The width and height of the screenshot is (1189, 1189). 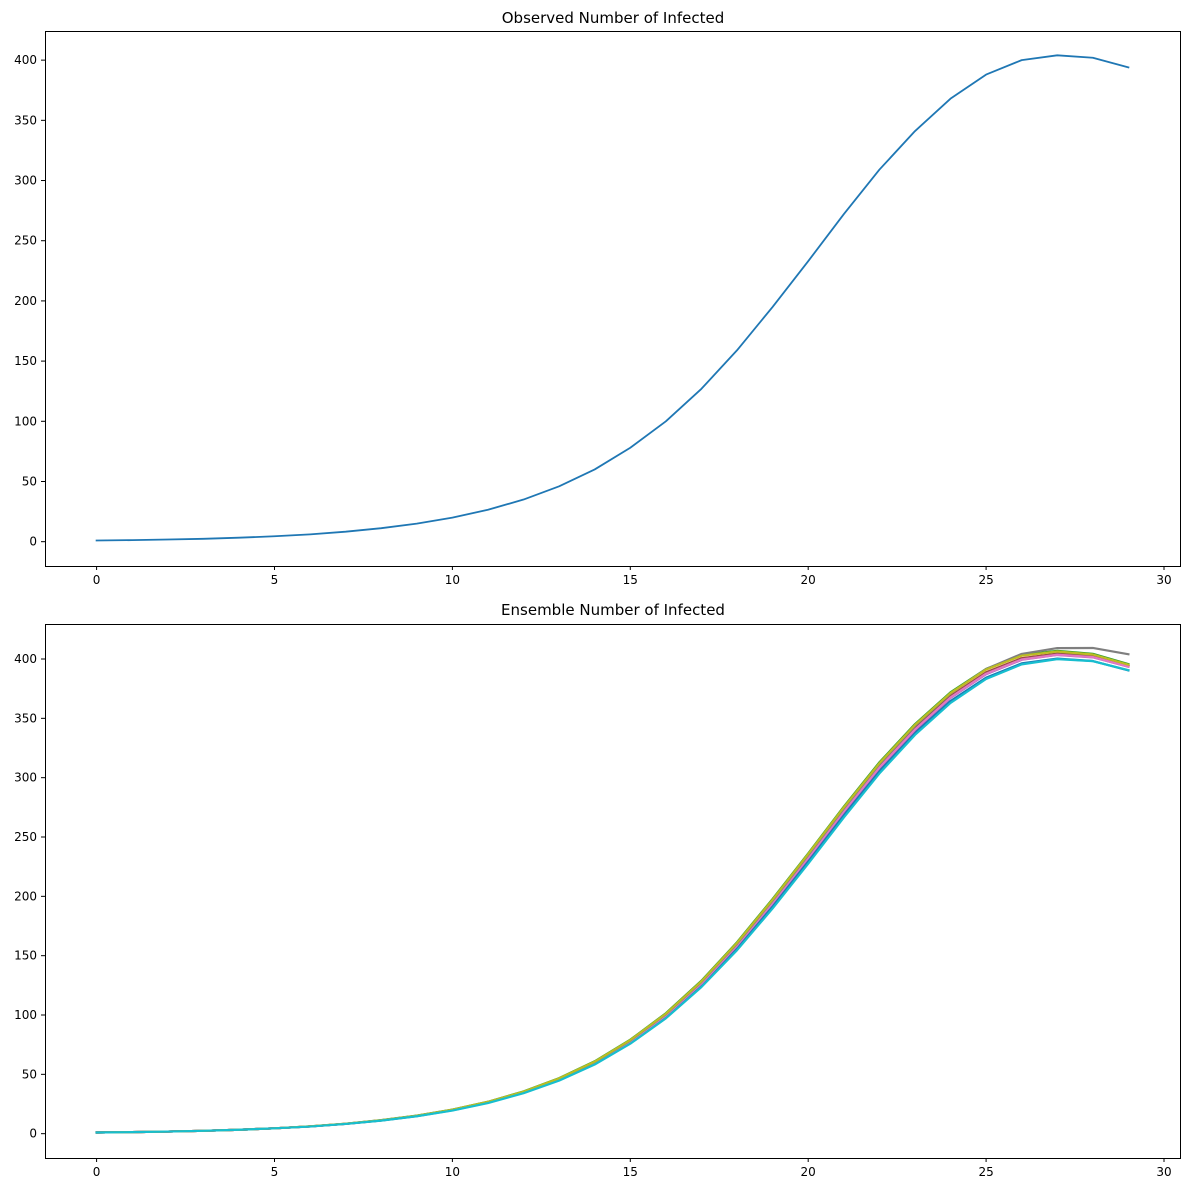 What do you see at coordinates (613, 18) in the screenshot?
I see `chart-title: Observed Number of Infected` at bounding box center [613, 18].